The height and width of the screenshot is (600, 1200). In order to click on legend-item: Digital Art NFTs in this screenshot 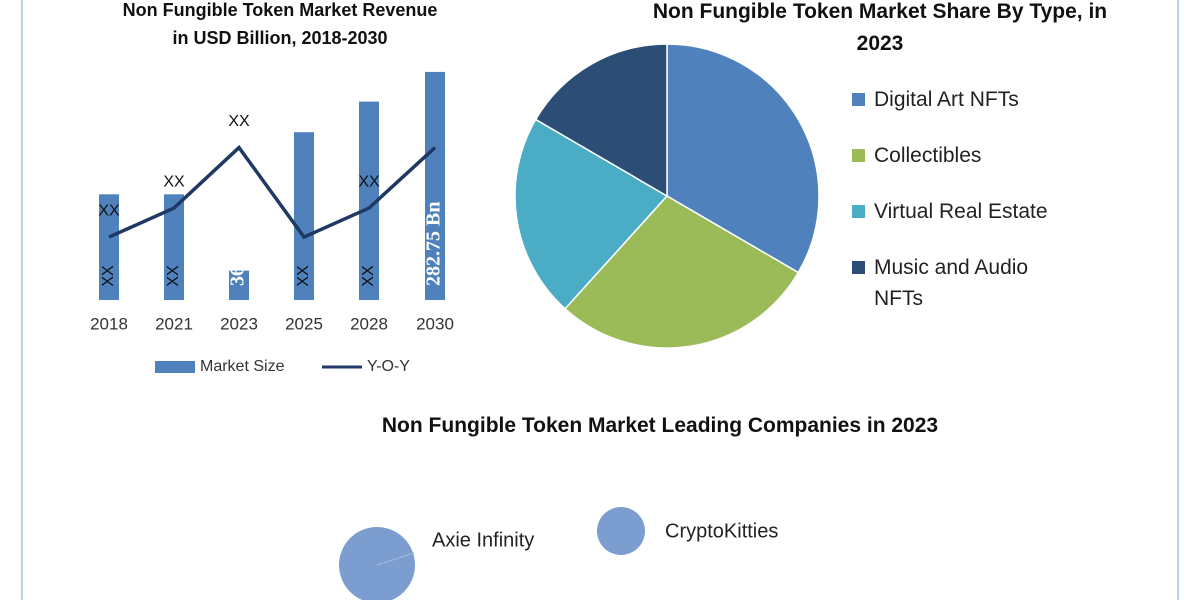, I will do `click(952, 112)`.